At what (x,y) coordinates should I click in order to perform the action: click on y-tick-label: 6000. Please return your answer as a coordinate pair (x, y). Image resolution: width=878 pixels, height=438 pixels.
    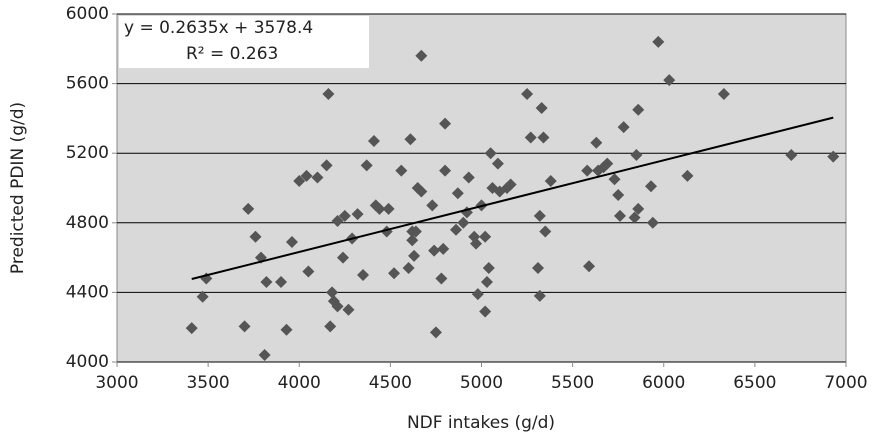
    Looking at the image, I should click on (87, 14).